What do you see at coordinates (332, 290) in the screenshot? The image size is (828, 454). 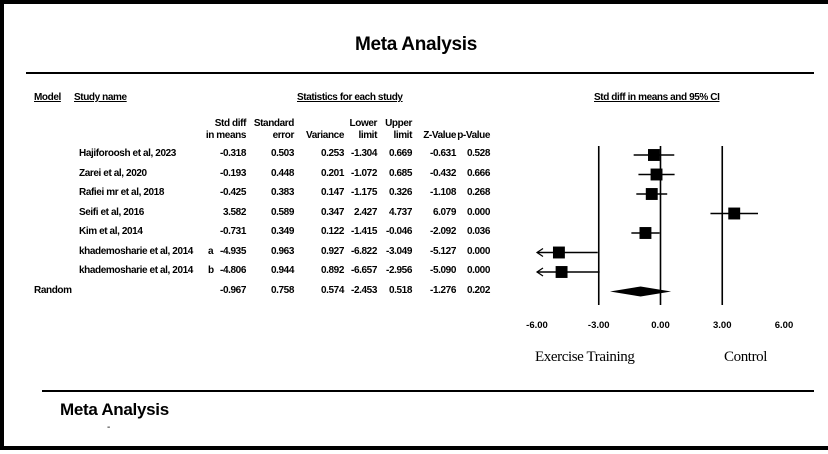 I see `variance-cell: 0.574` at bounding box center [332, 290].